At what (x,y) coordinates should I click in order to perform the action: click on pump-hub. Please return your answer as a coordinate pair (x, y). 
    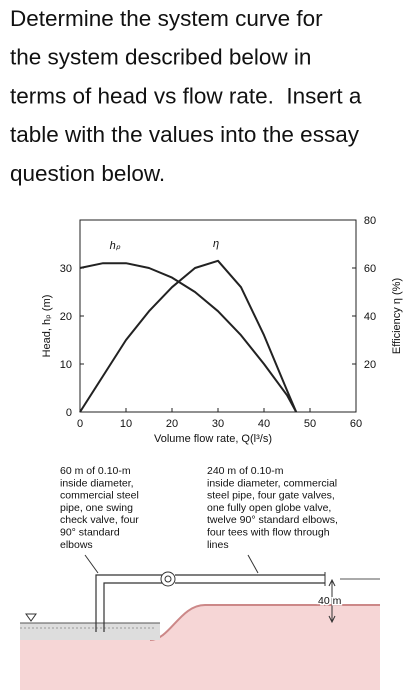
    Looking at the image, I should click on (168, 579).